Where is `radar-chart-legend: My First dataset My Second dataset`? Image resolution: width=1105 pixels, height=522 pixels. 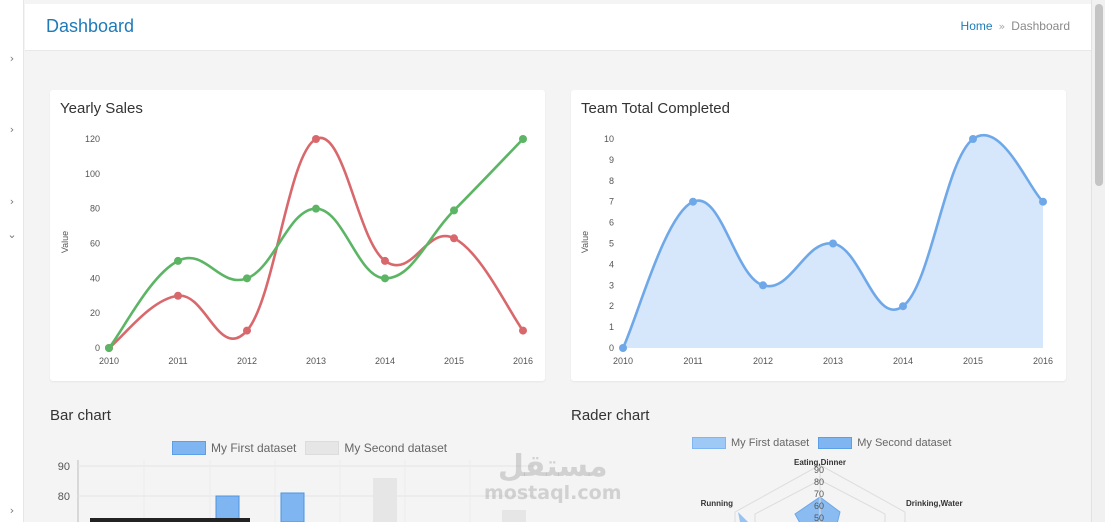 radar-chart-legend: My First dataset My Second dataset is located at coordinates (826, 443).